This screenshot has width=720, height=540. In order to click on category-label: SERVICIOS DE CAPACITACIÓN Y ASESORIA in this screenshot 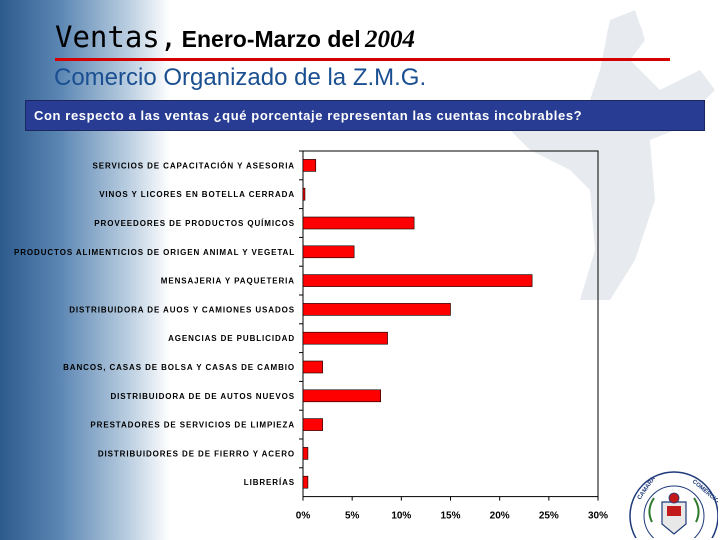, I will do `click(193, 165)`.